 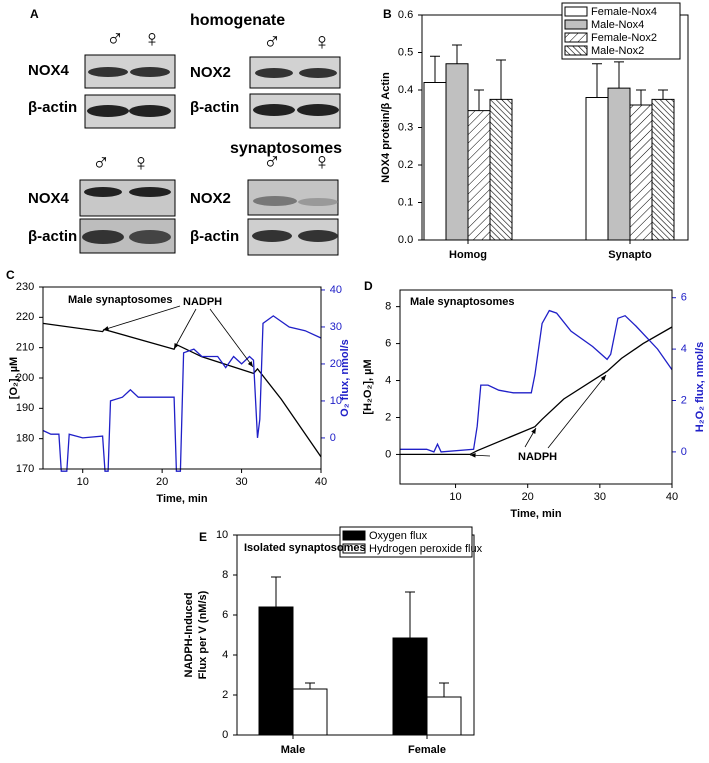 I want to click on y-tick-label: 190, so click(x=25, y=408).